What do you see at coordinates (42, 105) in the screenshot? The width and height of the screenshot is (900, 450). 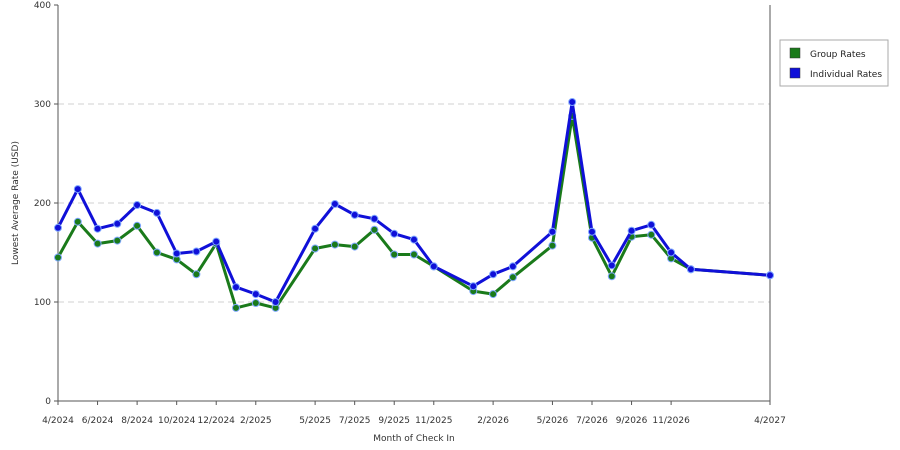 I see `y-tick-label: 300` at bounding box center [42, 105].